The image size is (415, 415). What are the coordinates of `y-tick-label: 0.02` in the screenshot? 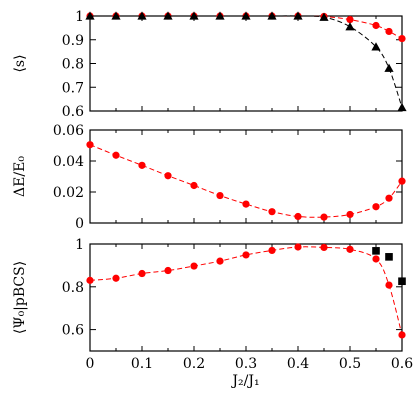 It's located at (68, 193).